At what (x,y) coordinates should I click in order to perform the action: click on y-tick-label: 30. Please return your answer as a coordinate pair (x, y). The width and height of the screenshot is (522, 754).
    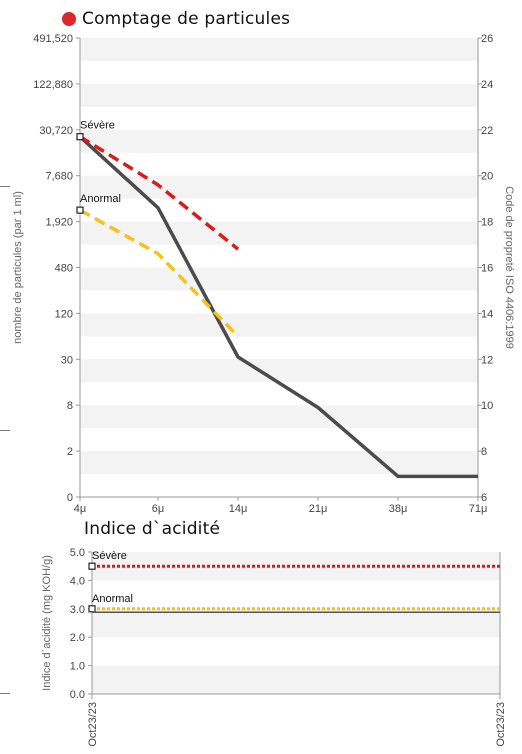
    Looking at the image, I should click on (67, 360).